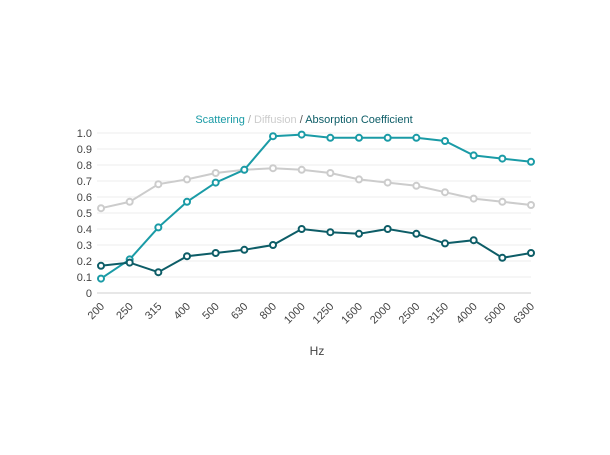  What do you see at coordinates (317, 351) in the screenshot?
I see `x-axis-label: Hz` at bounding box center [317, 351].